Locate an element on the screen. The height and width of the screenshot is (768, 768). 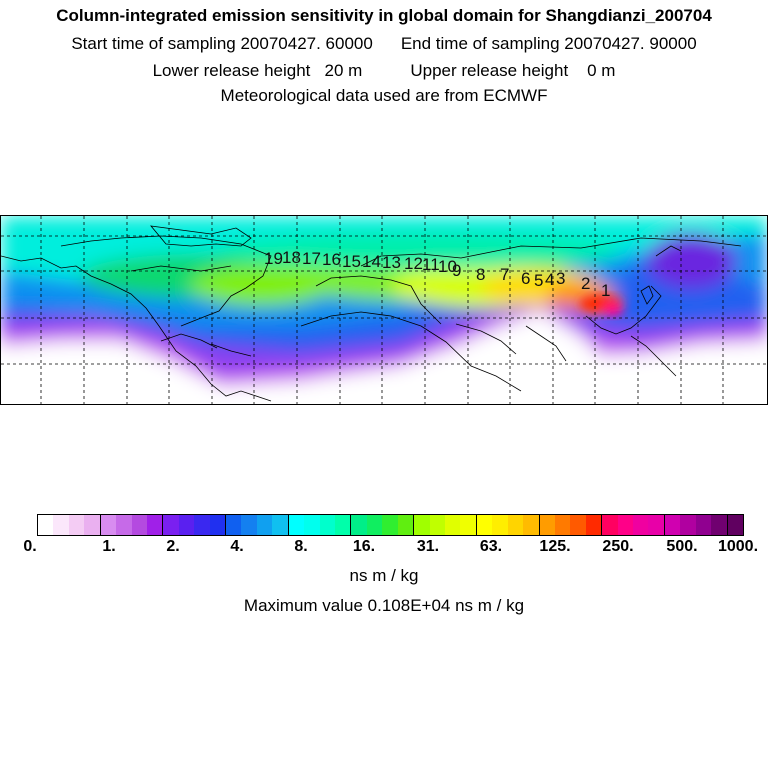
colorbar-ticks: 0. 1. 2. 4. 8. 16. 31. 63. 125. 250. 500. 1000. is located at coordinates (384, 548).